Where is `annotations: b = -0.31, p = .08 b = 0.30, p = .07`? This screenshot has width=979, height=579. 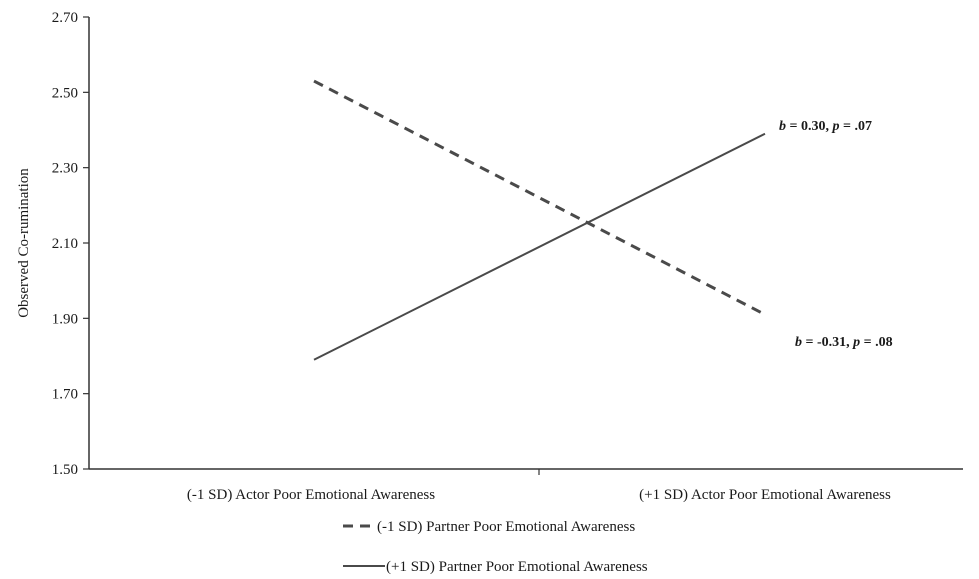
annotations: b = -0.31, p = .08 b = 0.30, p = .07 is located at coordinates (836, 234).